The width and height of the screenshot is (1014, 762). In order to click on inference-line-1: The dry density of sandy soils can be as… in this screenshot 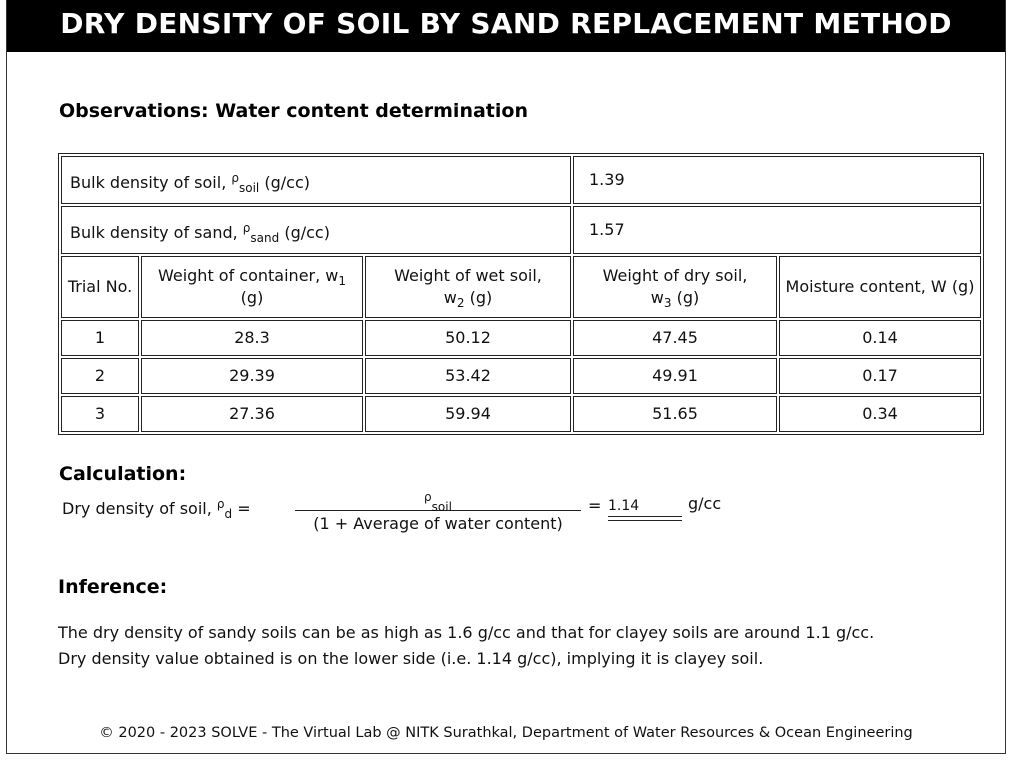, I will do `click(466, 632)`.